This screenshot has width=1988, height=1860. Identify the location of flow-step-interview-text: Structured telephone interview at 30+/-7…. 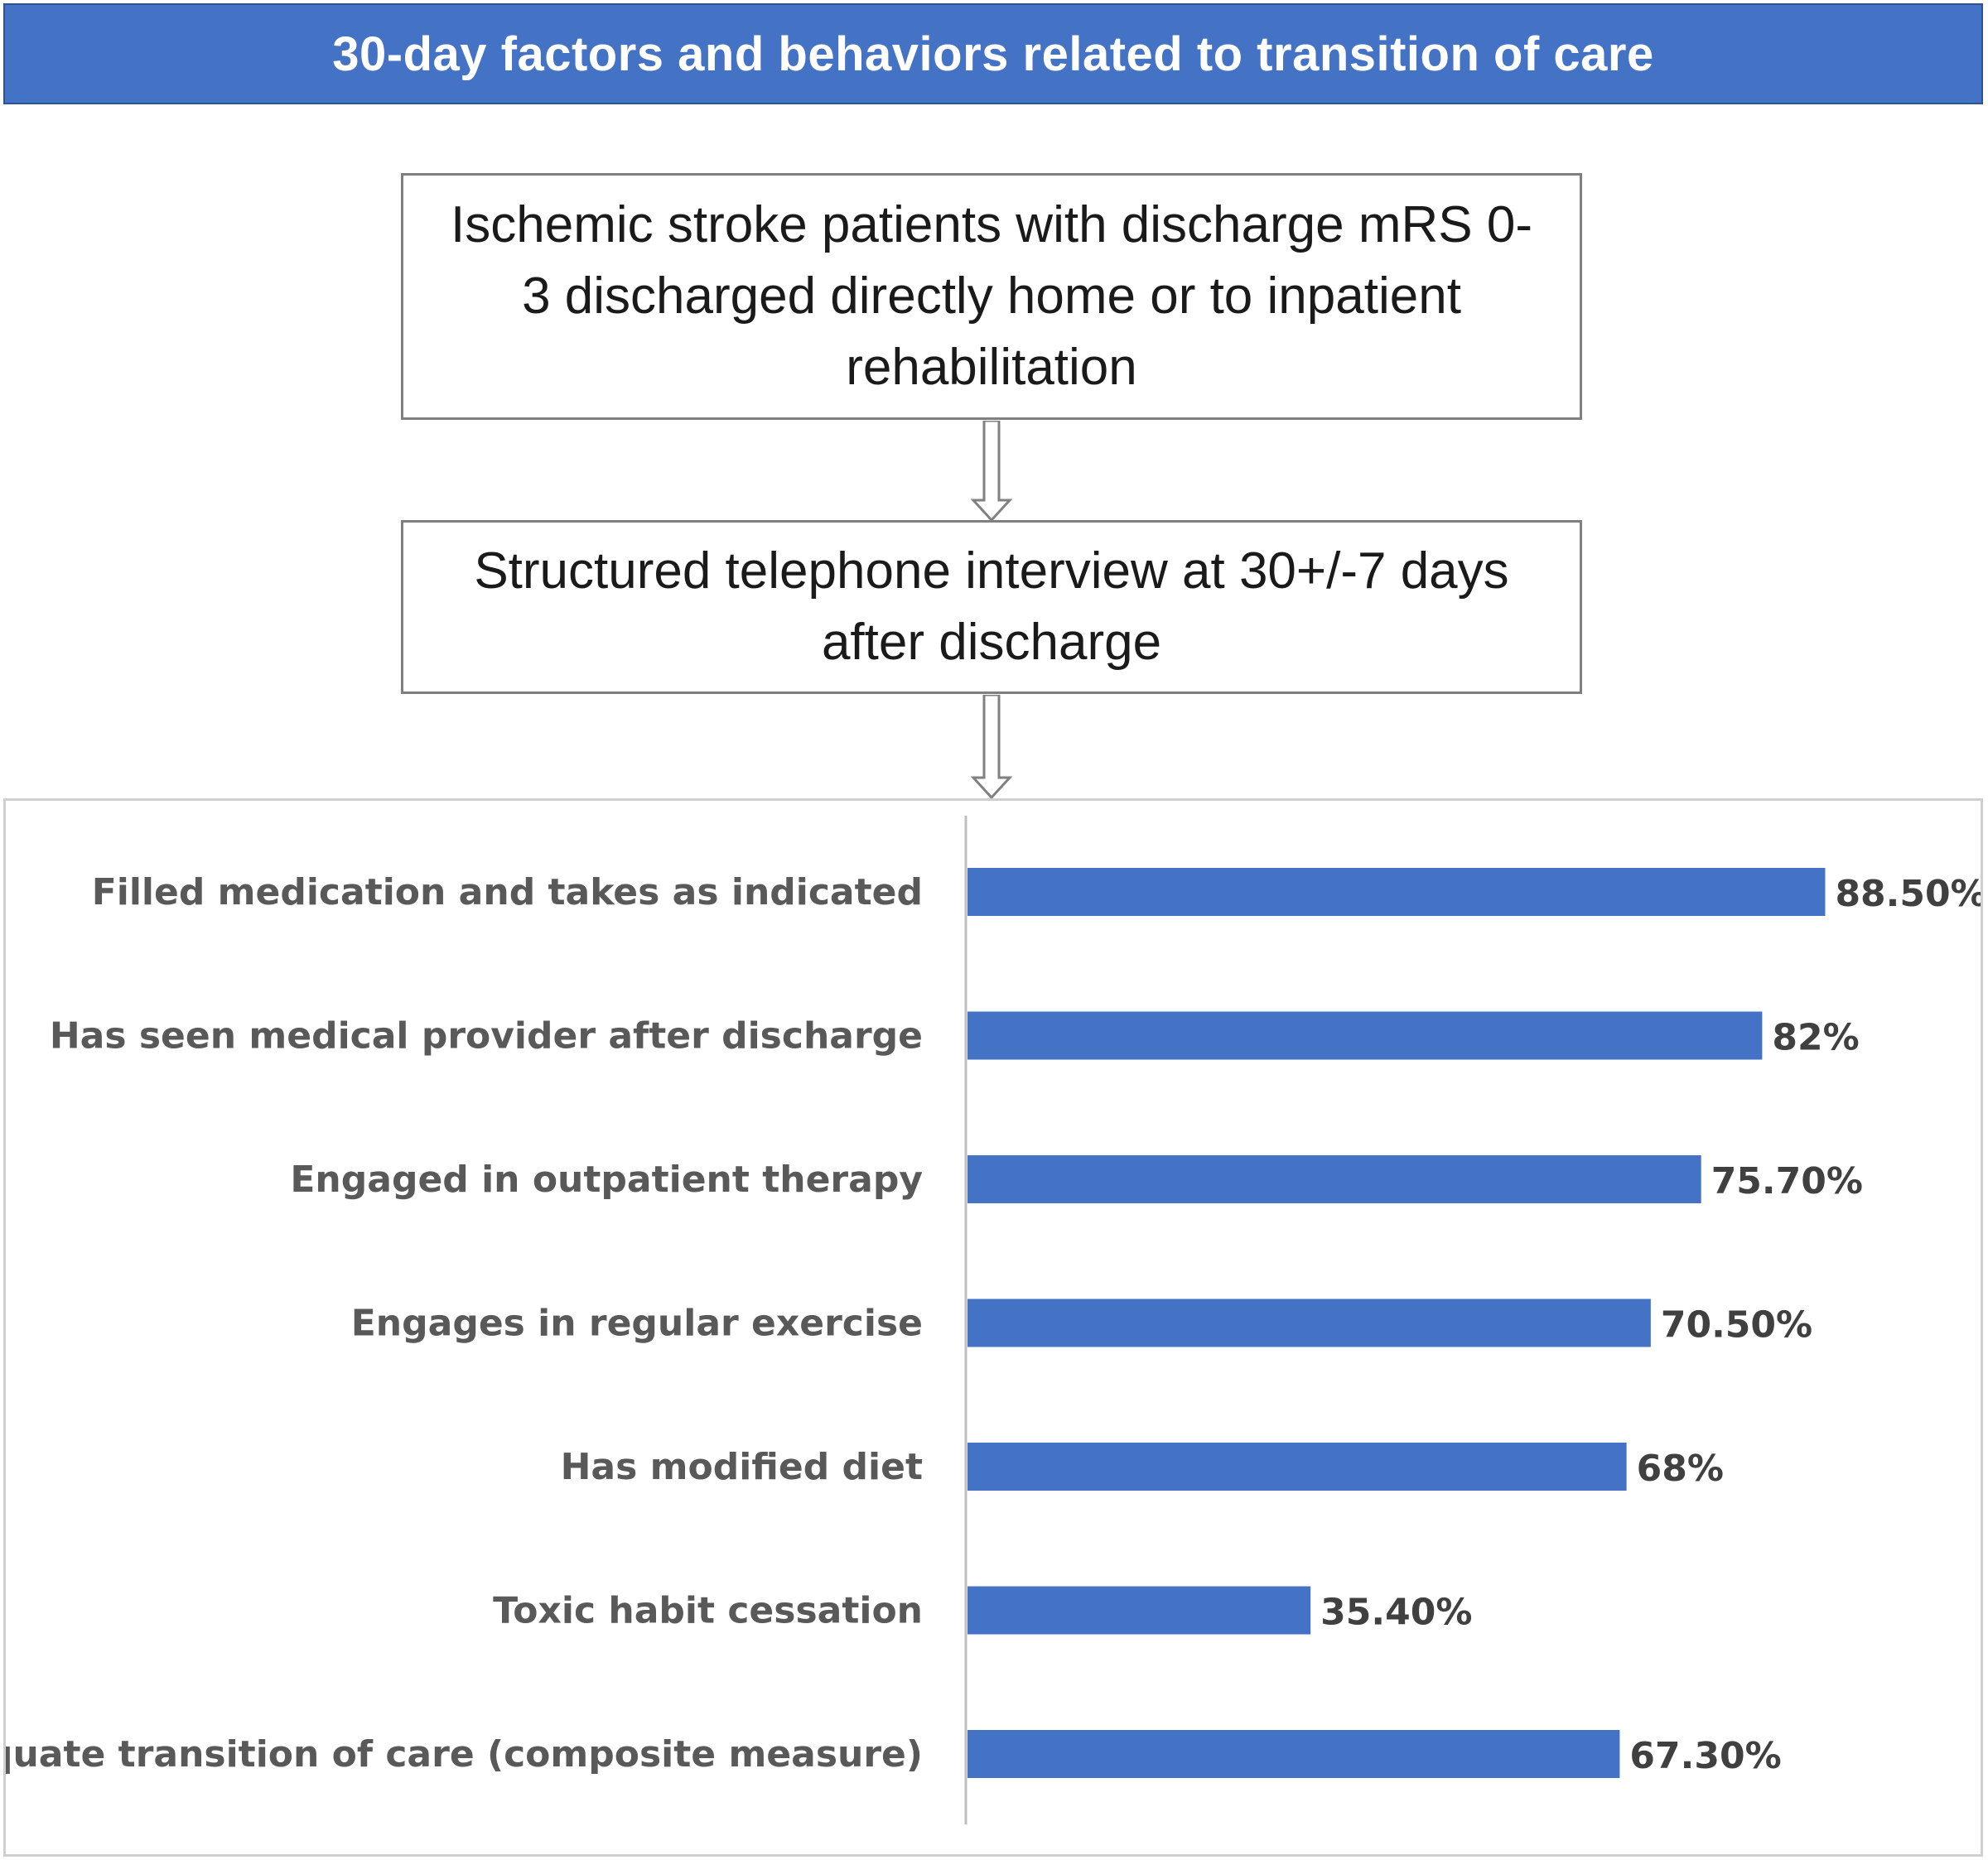
(991, 606).